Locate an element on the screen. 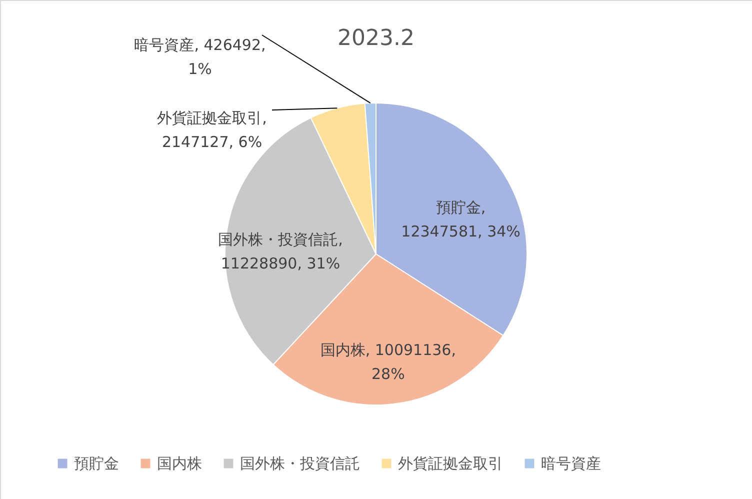  data-label: 暗号資産, 426492, 1% is located at coordinates (200, 57).